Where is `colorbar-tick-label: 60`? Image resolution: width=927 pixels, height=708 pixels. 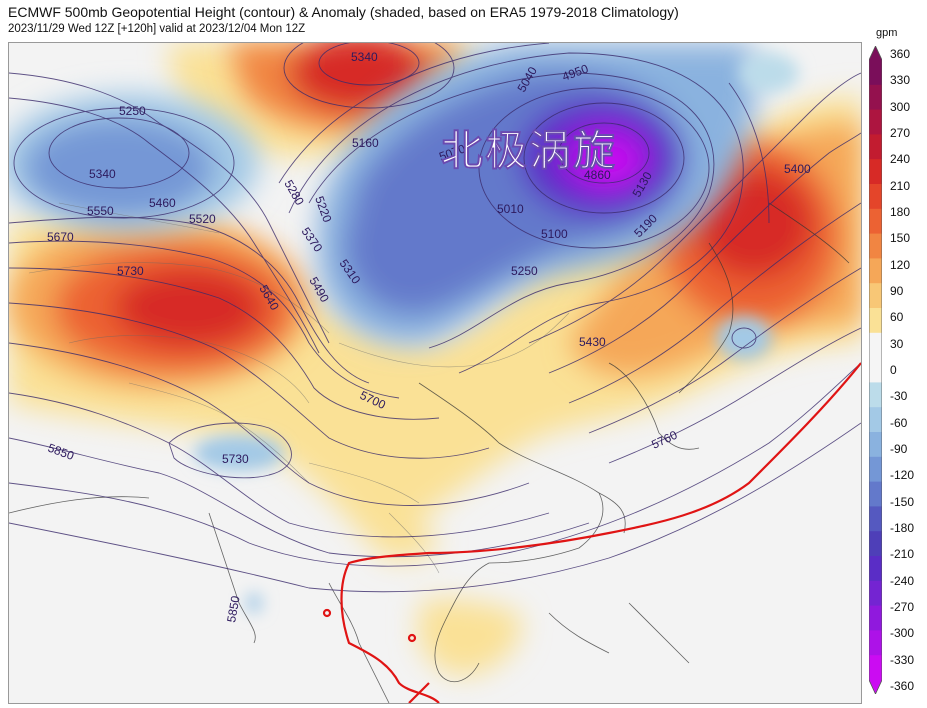
colorbar-tick-label: 60 is located at coordinates (897, 317).